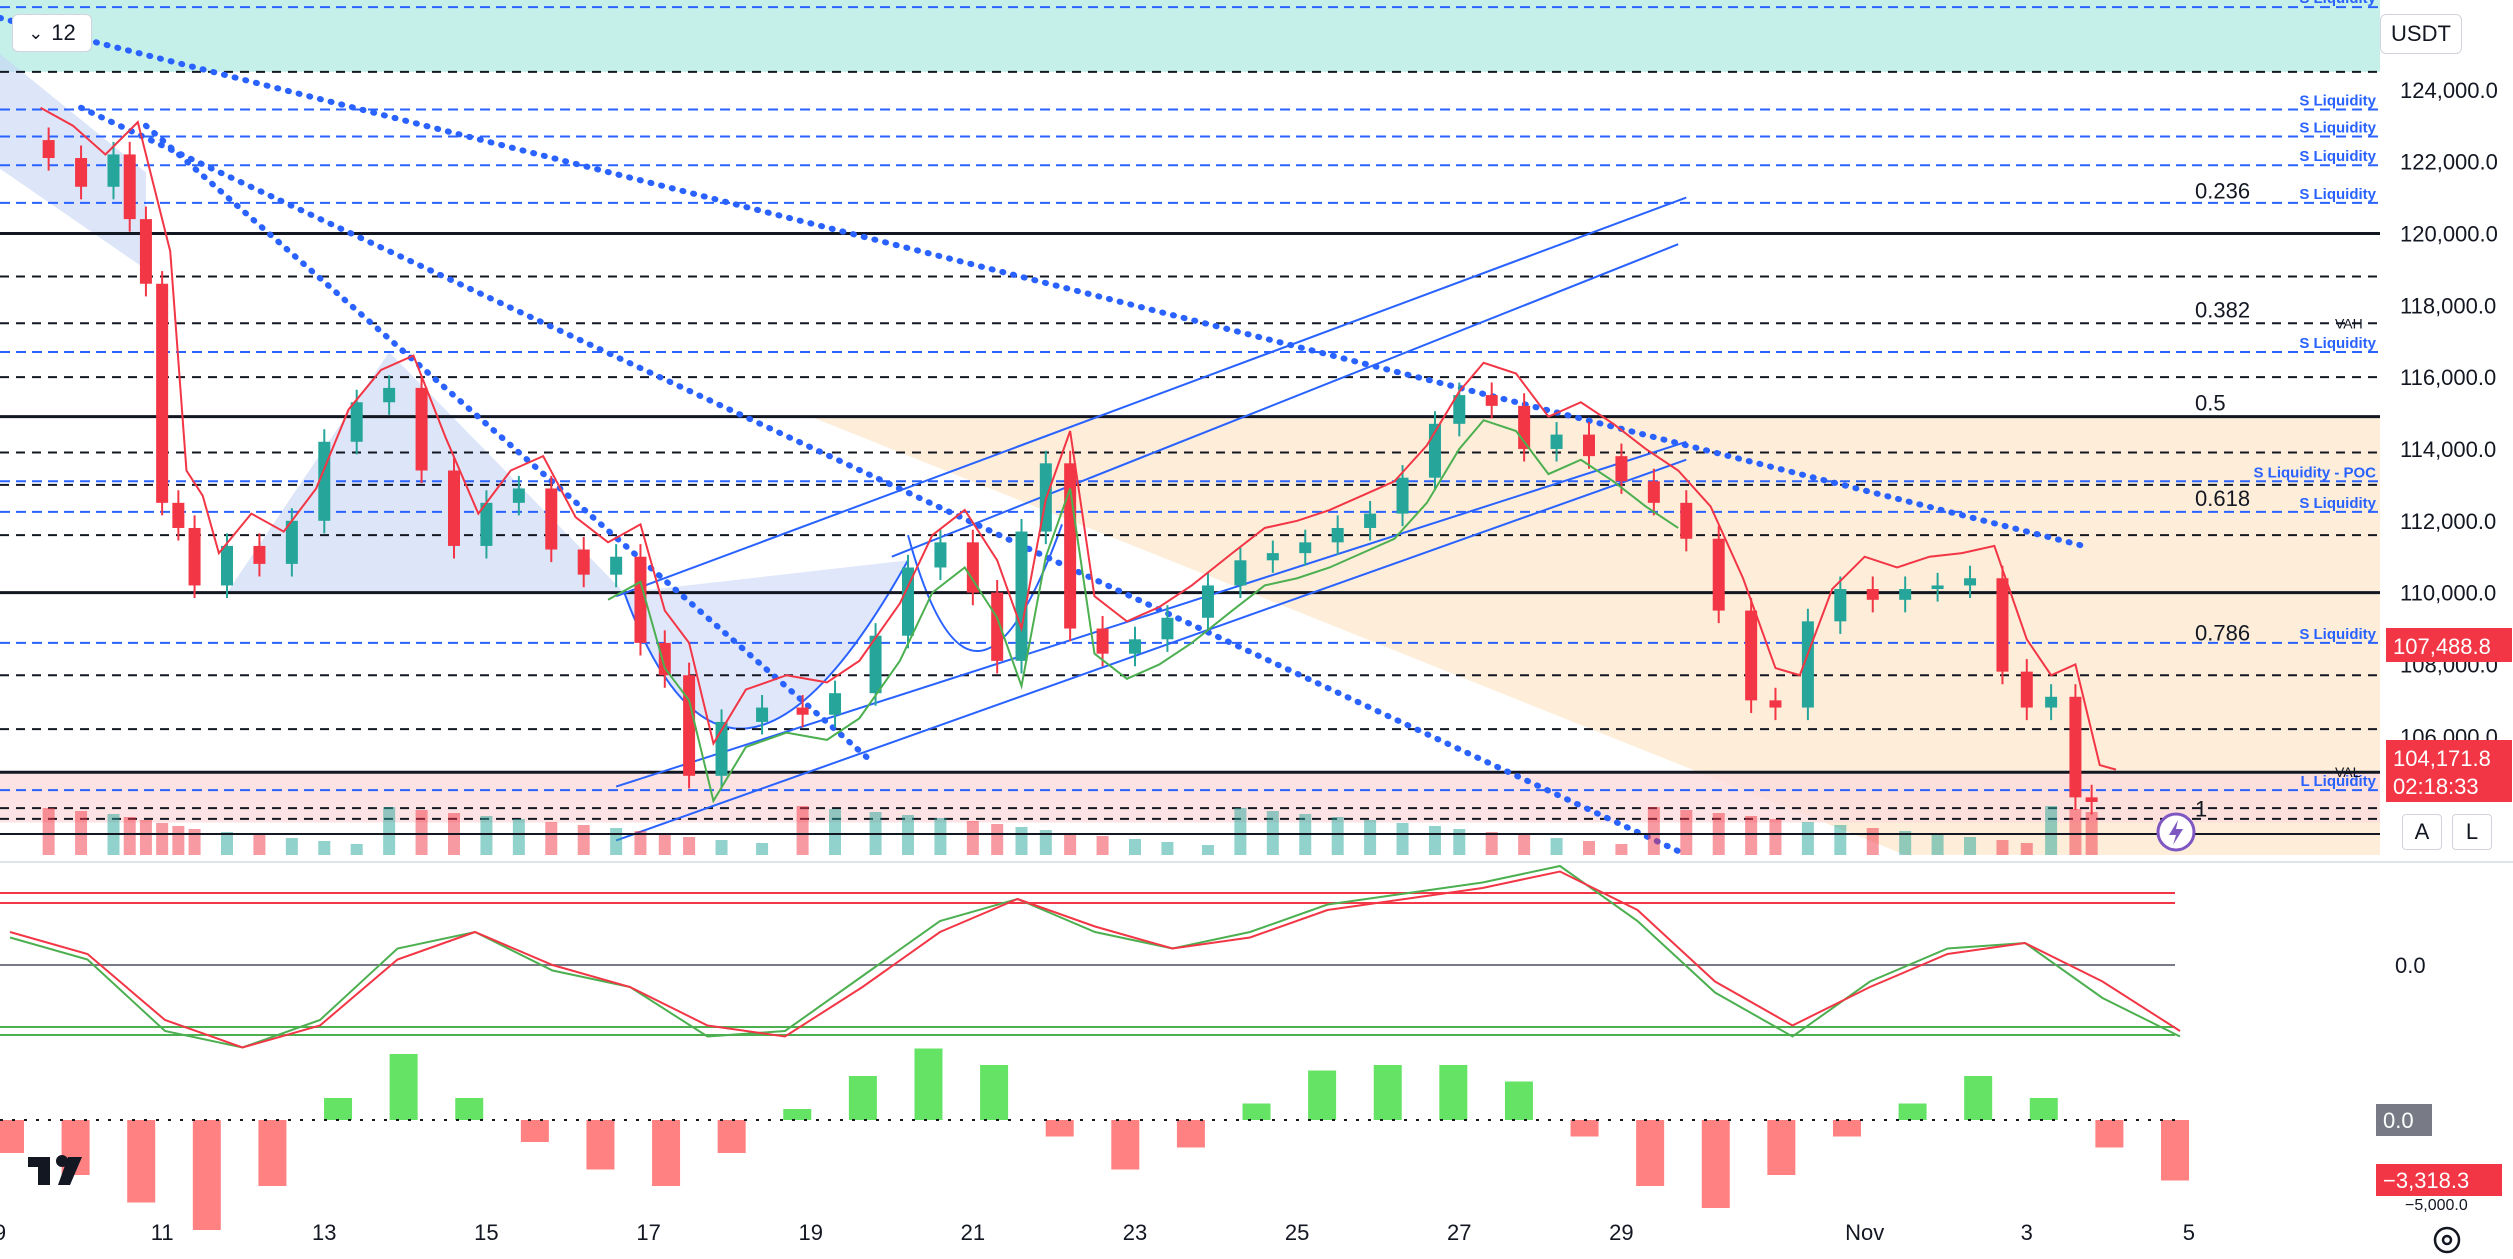 The height and width of the screenshot is (1259, 2513). What do you see at coordinates (2222, 498) in the screenshot?
I see `fib-label-4: 0.618` at bounding box center [2222, 498].